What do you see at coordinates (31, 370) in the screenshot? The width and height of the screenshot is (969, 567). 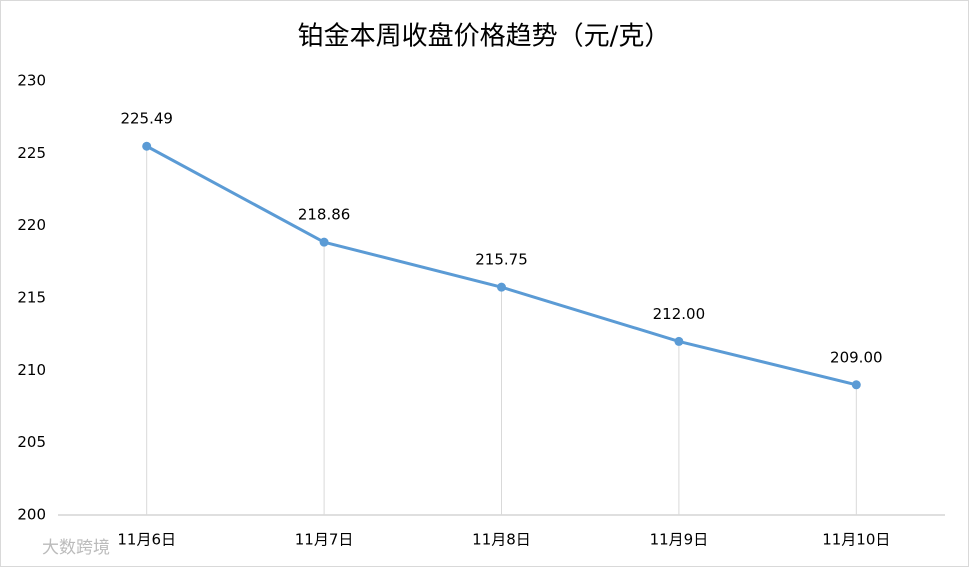 I see `y-tick-label: 210` at bounding box center [31, 370].